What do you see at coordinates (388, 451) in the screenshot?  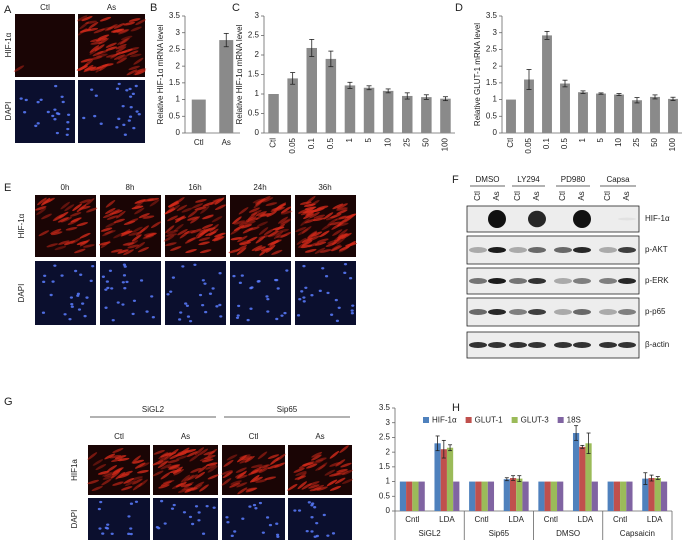 I see `y-tick-label: 2` at bounding box center [388, 451].